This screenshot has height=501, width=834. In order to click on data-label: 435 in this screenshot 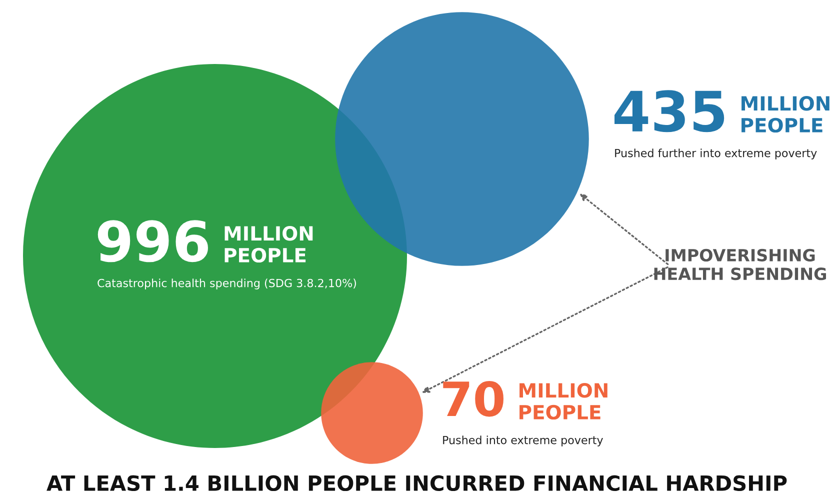, I will do `click(669, 111)`.